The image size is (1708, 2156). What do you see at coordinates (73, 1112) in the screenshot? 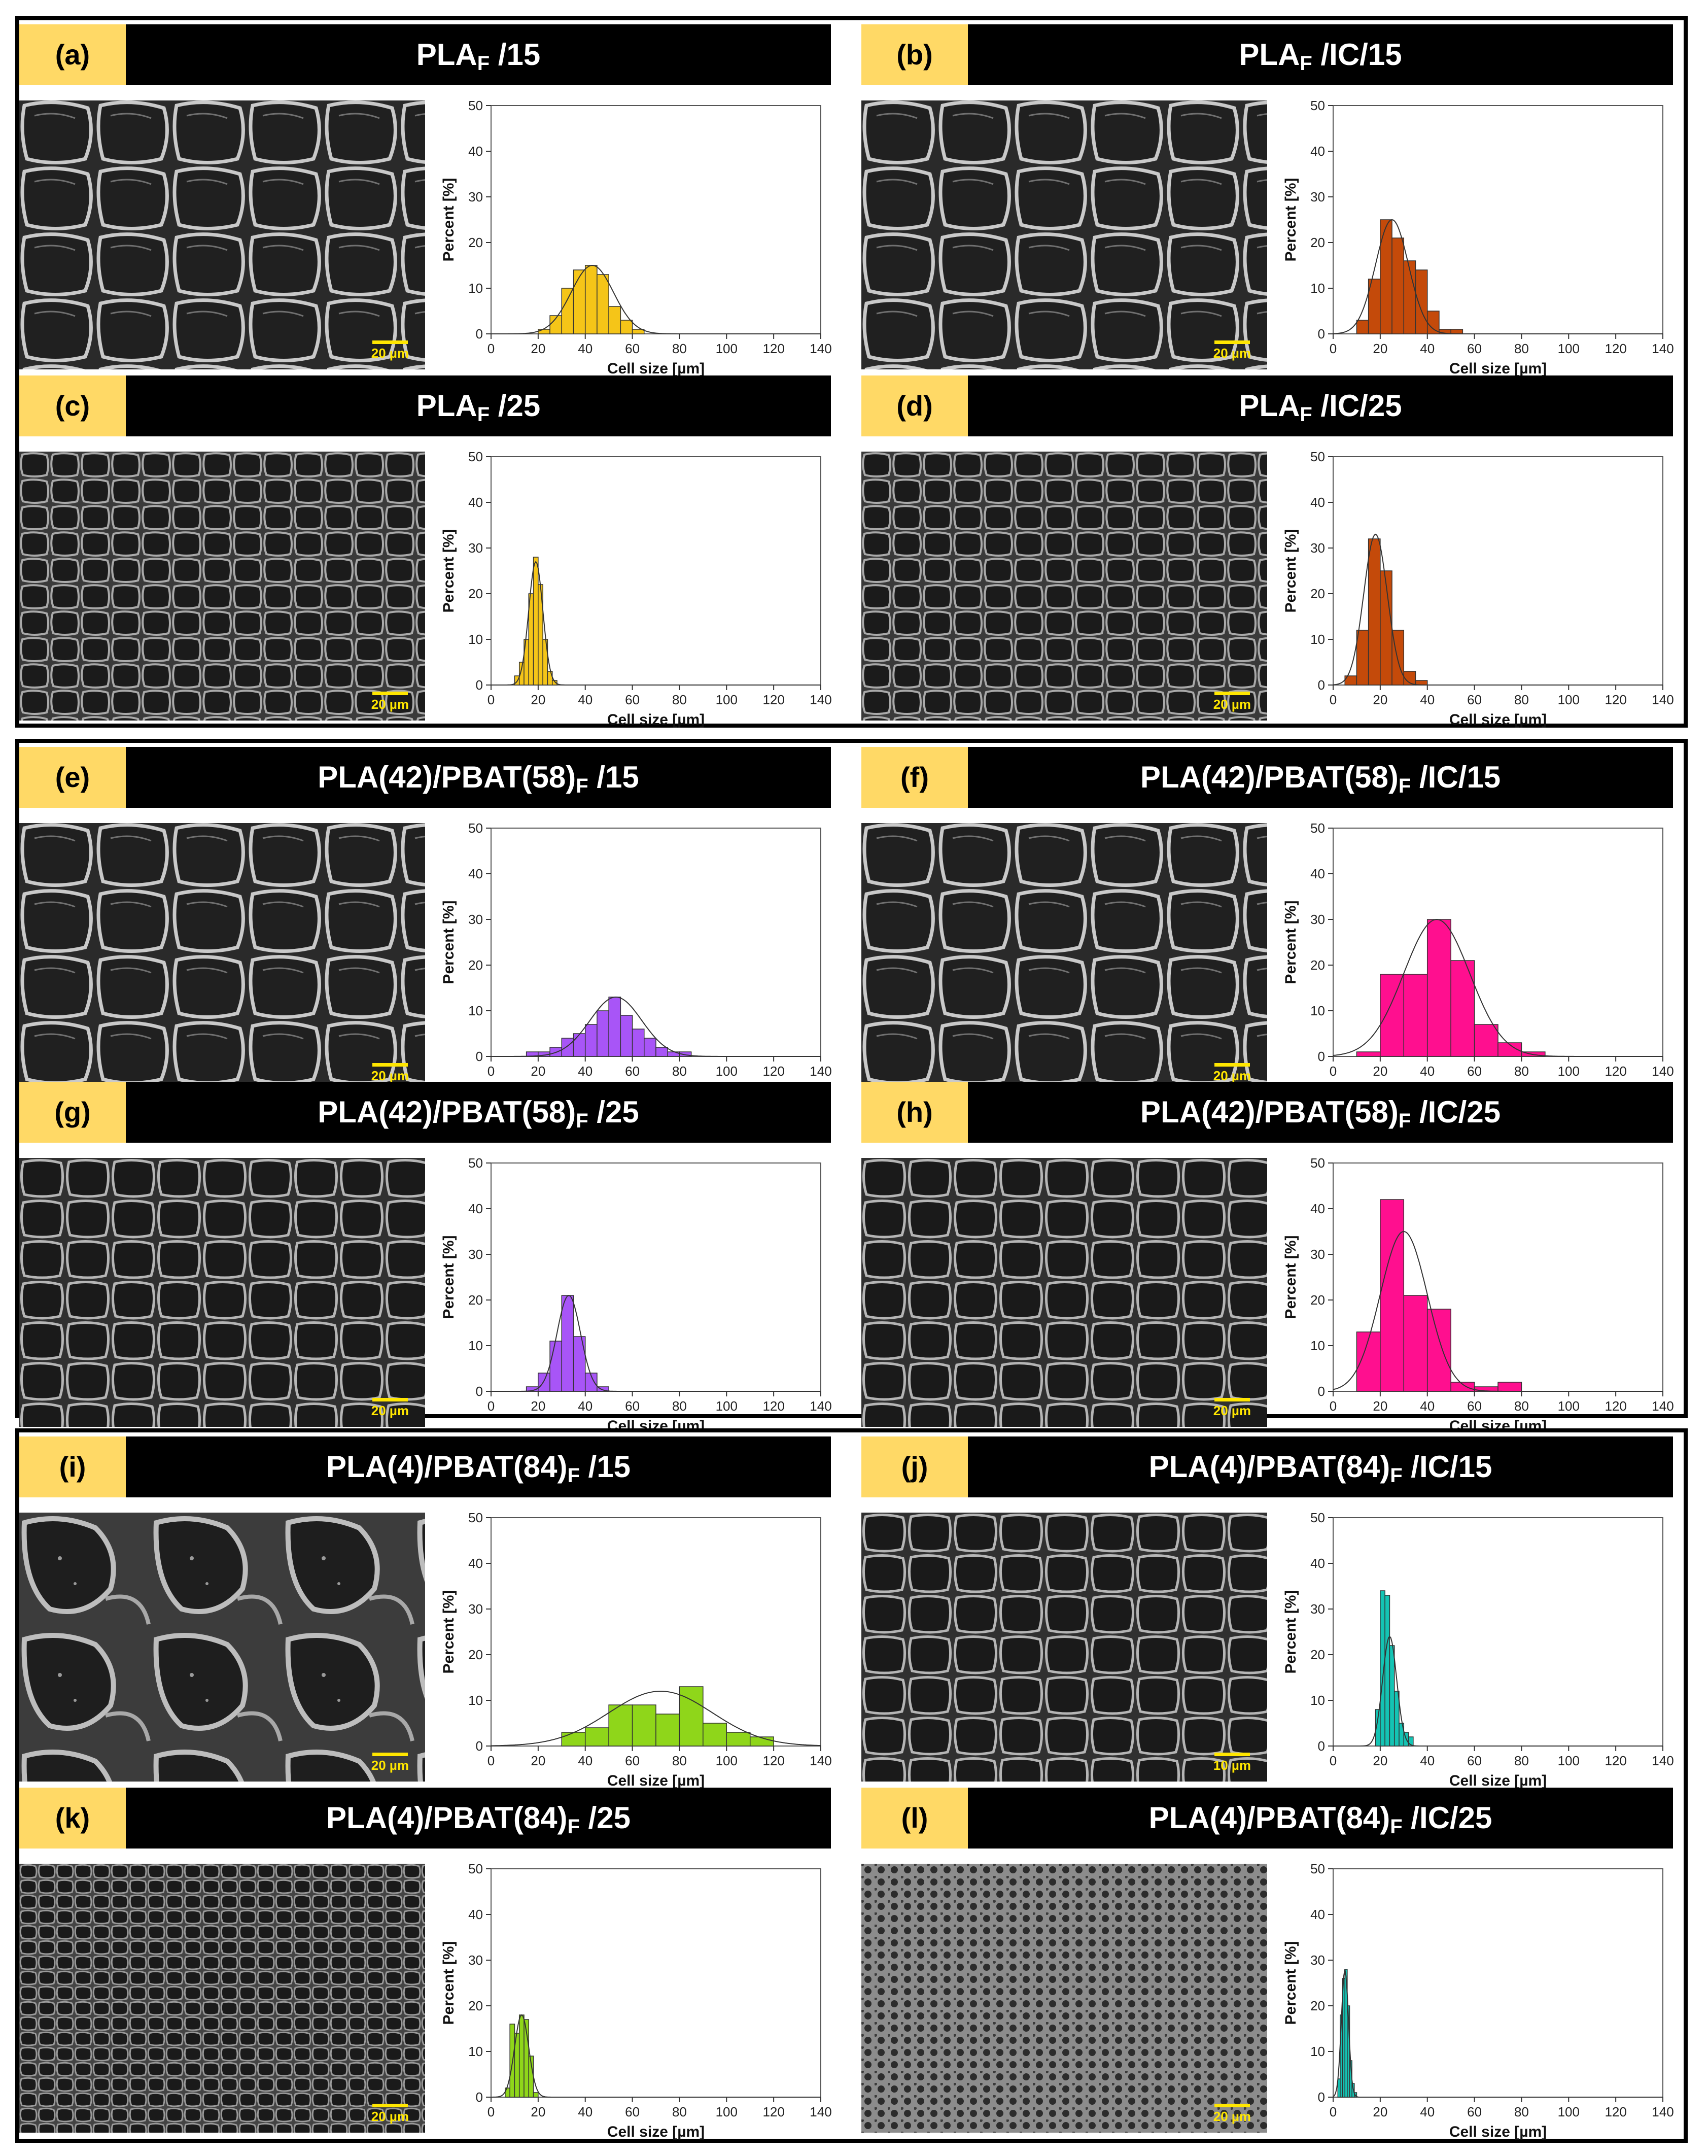
I see `panel-label: (g)` at bounding box center [73, 1112].